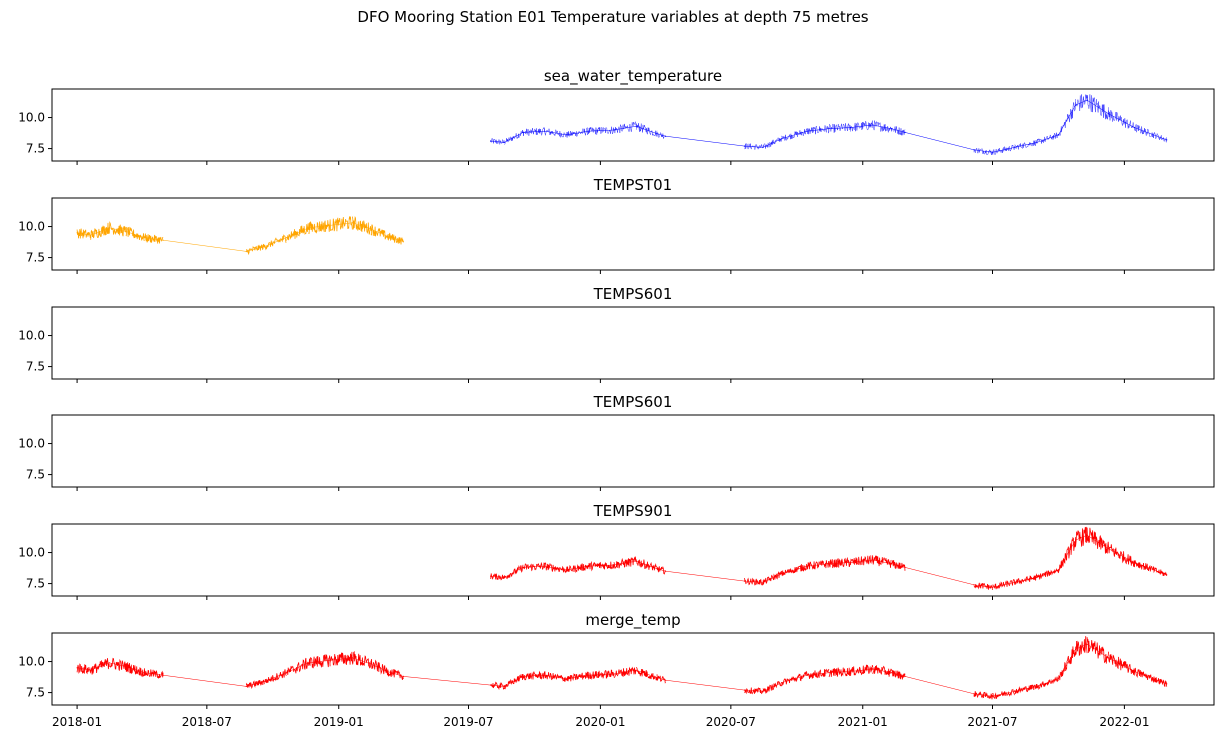  Describe the element at coordinates (468, 722) in the screenshot. I see `x-tick-label: 2019-07` at that location.